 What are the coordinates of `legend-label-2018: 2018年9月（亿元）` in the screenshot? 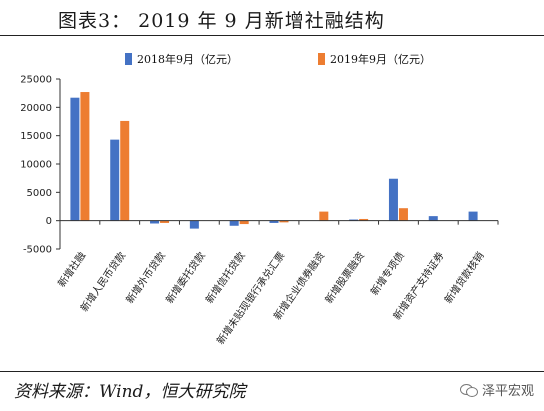 It's located at (187, 59).